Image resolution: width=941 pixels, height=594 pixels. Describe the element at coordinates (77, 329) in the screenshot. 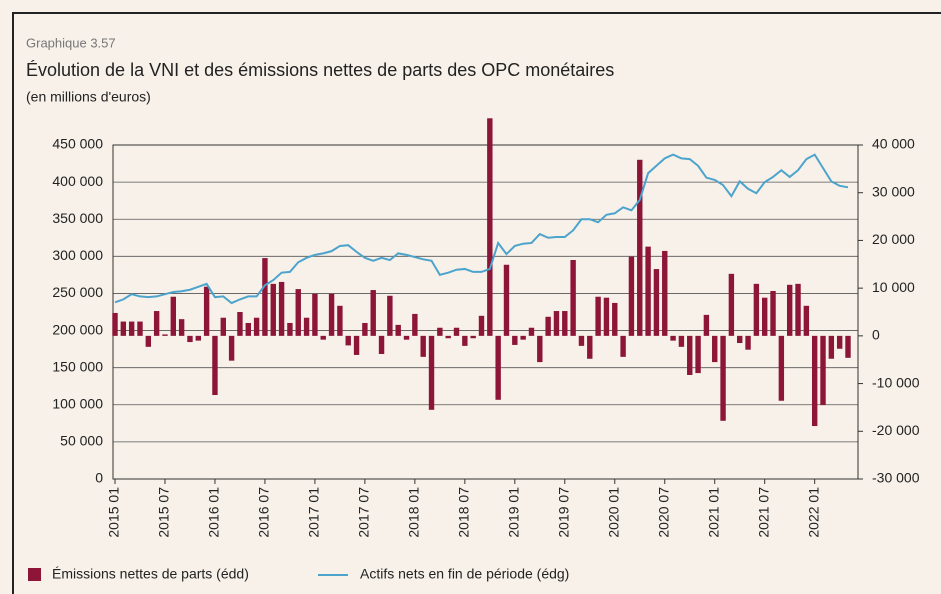

I see `y-tick-label: 200 000` at that location.